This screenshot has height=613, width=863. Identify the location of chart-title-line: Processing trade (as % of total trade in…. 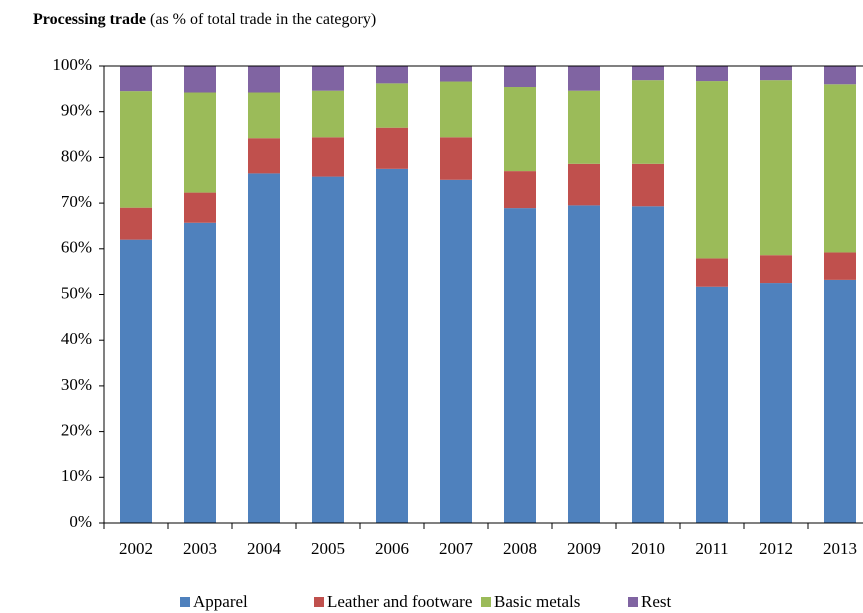
(204, 19).